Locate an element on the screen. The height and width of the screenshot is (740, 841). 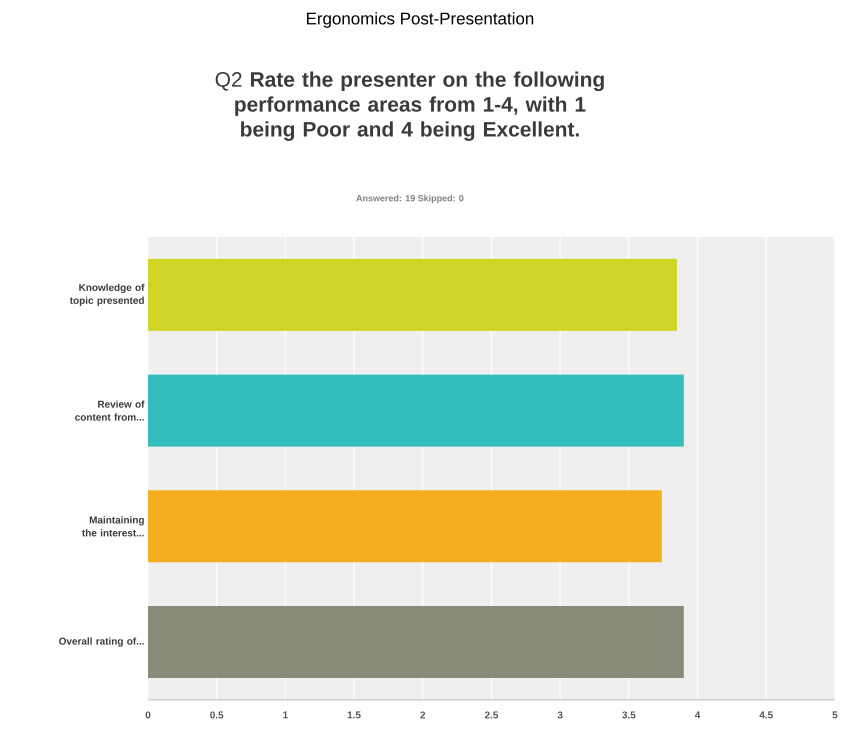
chart-subtitle: Q2 Rate the presenter on the following performance areas from 1-4, with 1 being Poor and 4 being Excellent. is located at coordinates (410, 106).